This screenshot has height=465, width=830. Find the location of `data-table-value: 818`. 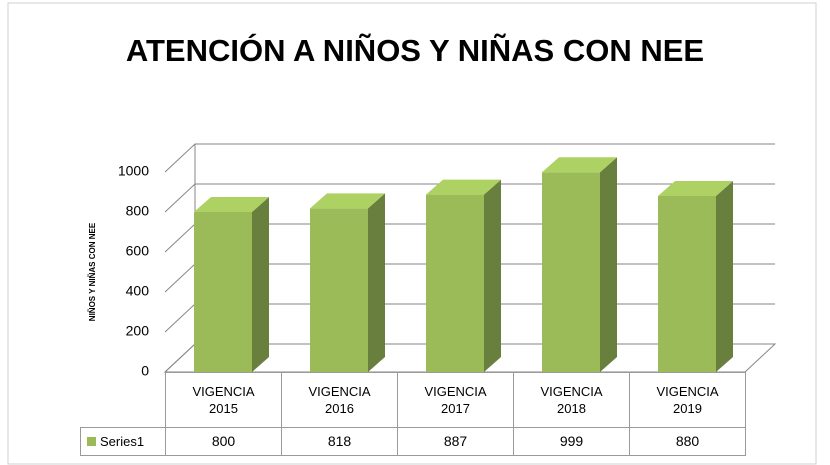

data-table-value: 818 is located at coordinates (339, 441).